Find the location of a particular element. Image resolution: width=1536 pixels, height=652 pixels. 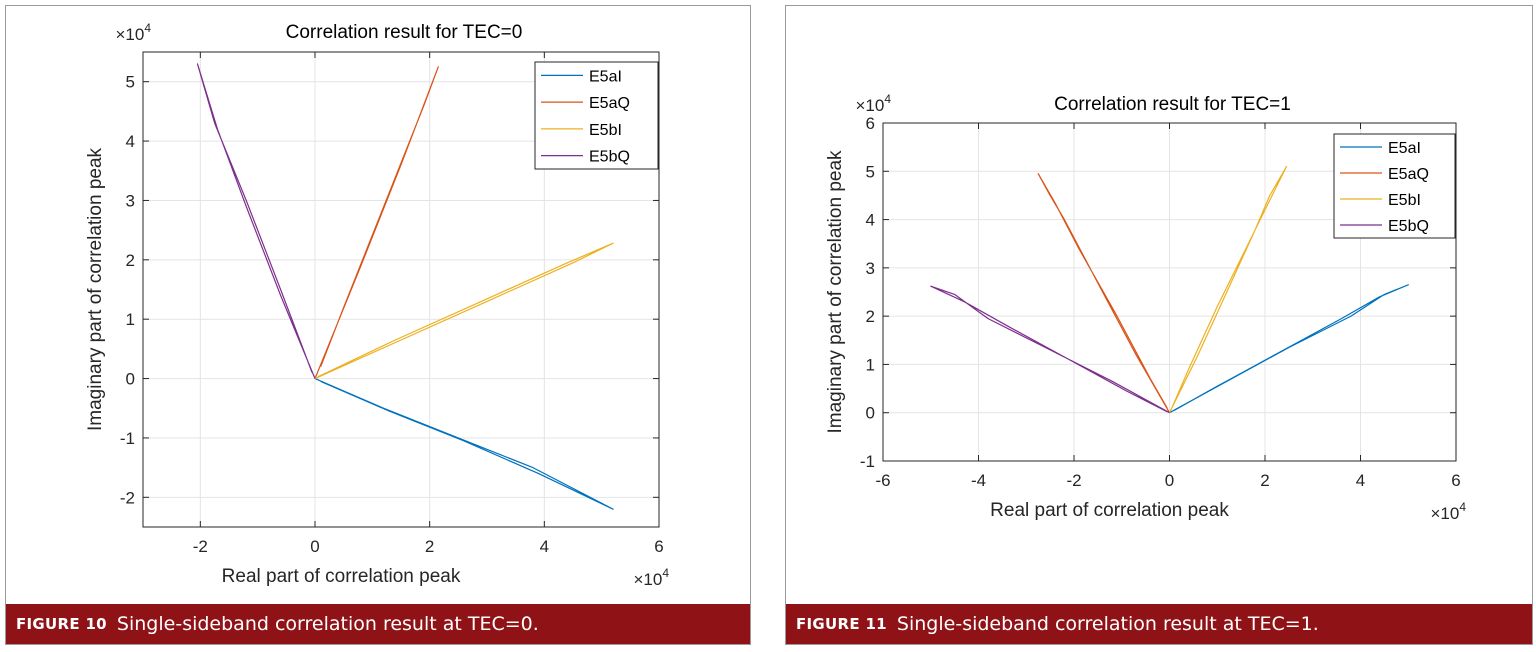

fig0-x-tick-label: 4 is located at coordinates (544, 546).